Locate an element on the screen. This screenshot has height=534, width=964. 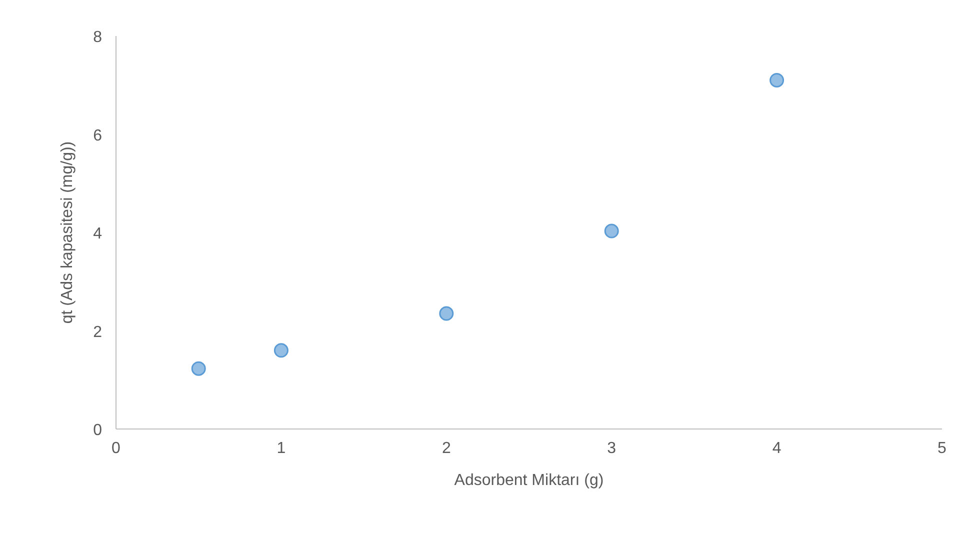
x-tick-label: 3 is located at coordinates (611, 448).